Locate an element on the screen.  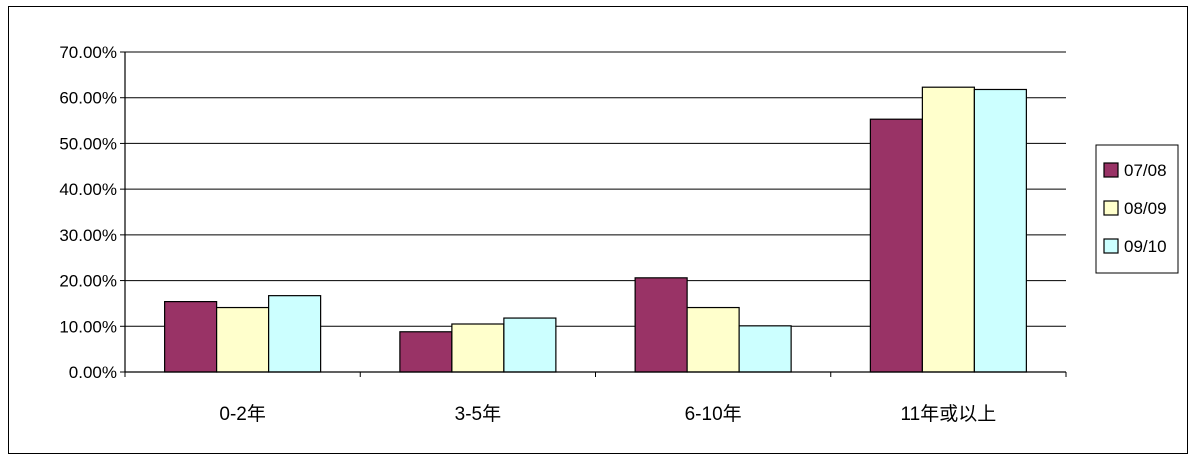
y-tick-label: 10.00% is located at coordinates (88, 326).